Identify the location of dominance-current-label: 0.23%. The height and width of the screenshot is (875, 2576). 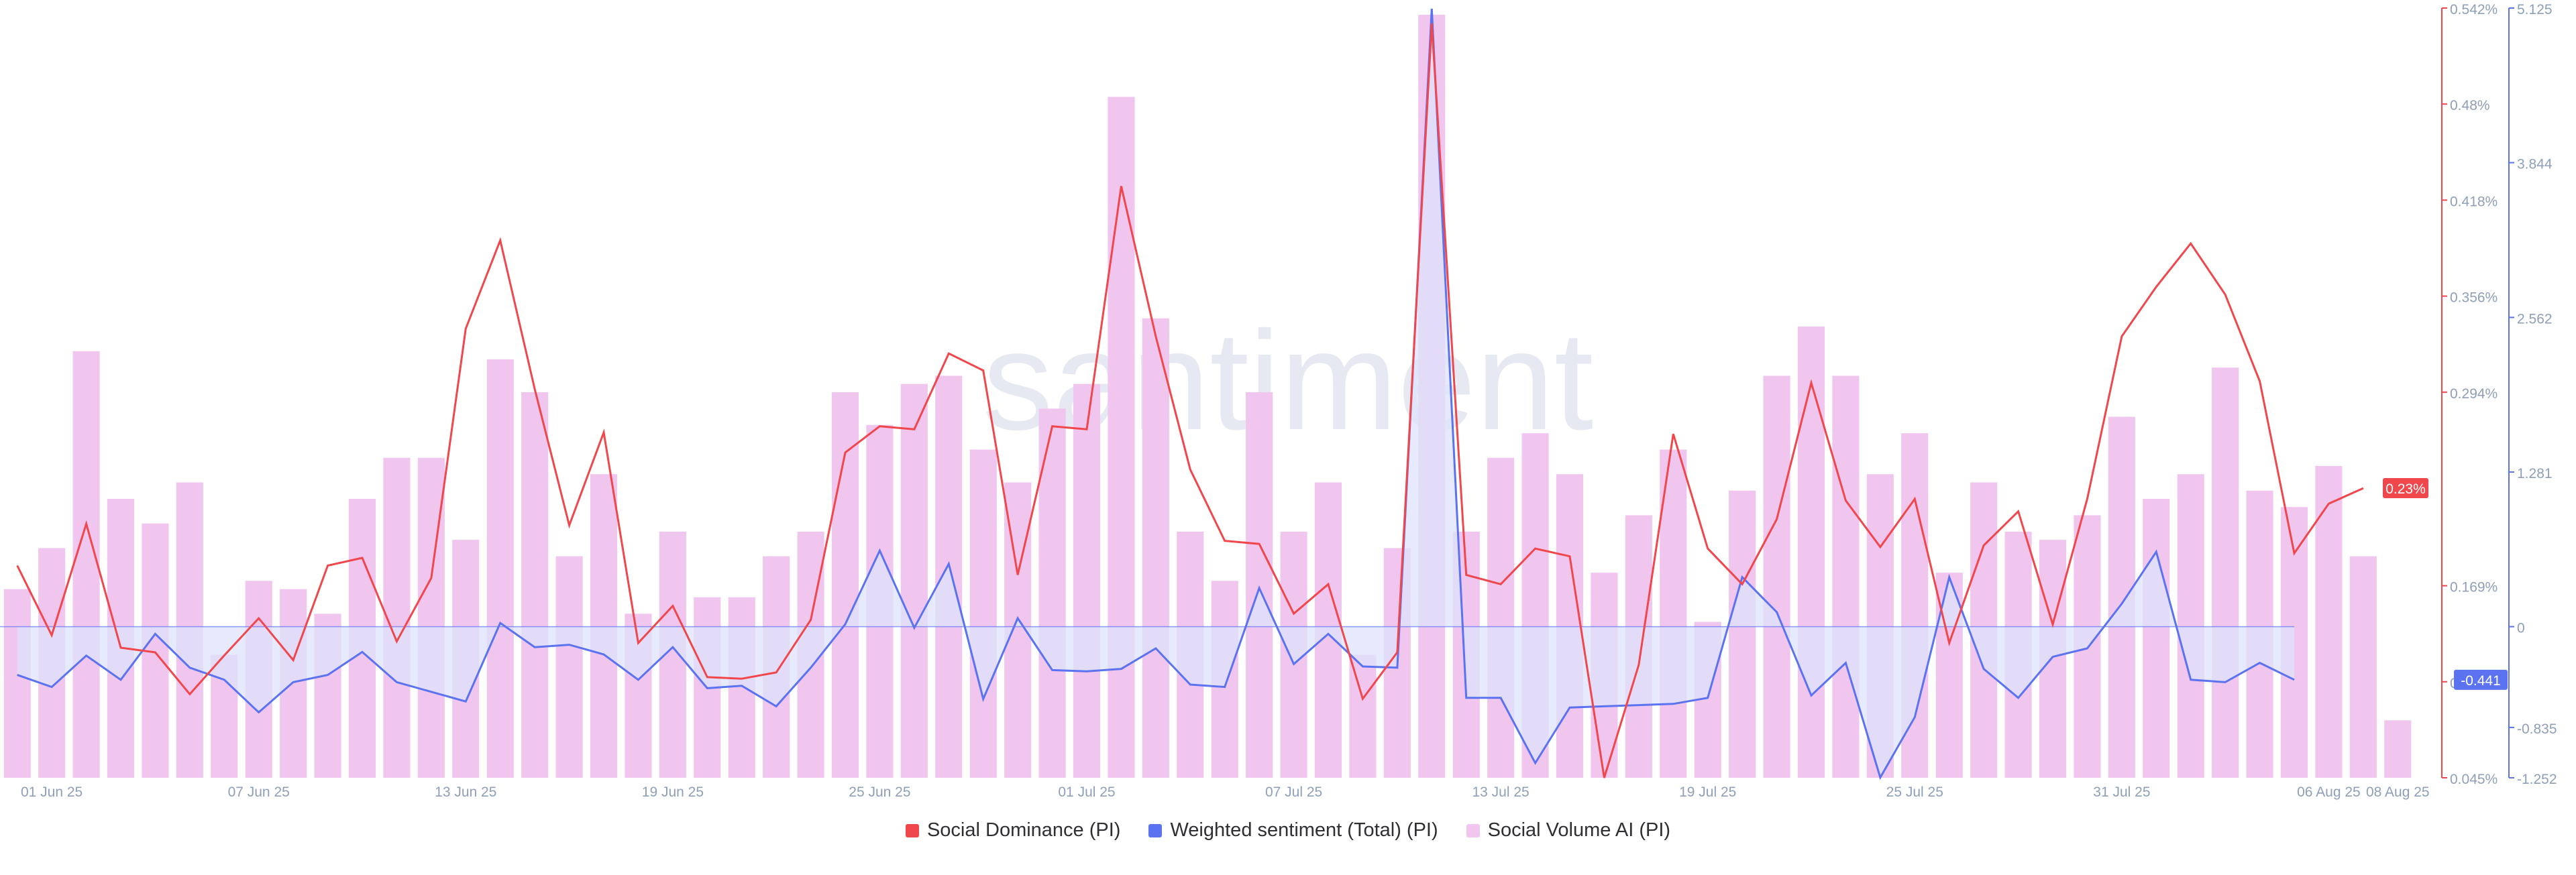
(2405, 489).